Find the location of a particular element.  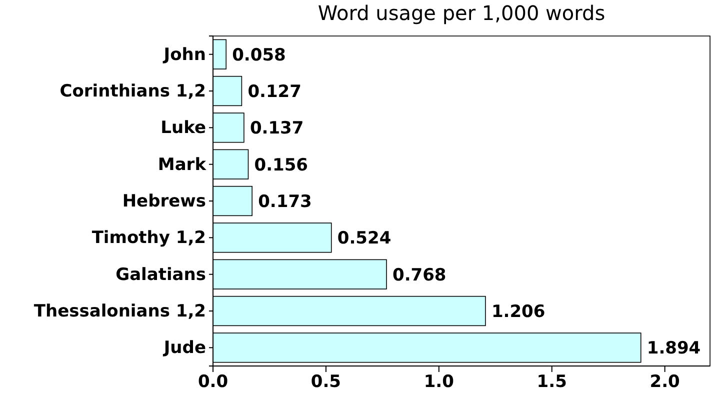

y-tick-label: Timothy 1,2 is located at coordinates (149, 238).